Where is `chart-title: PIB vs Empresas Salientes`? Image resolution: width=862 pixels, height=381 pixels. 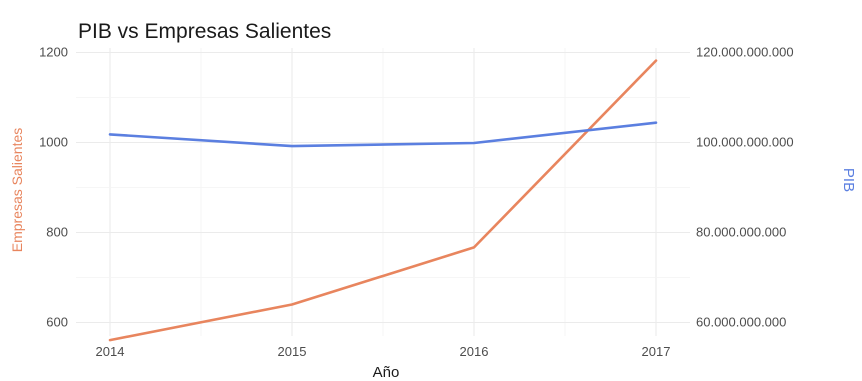 chart-title: PIB vs Empresas Salientes is located at coordinates (204, 31).